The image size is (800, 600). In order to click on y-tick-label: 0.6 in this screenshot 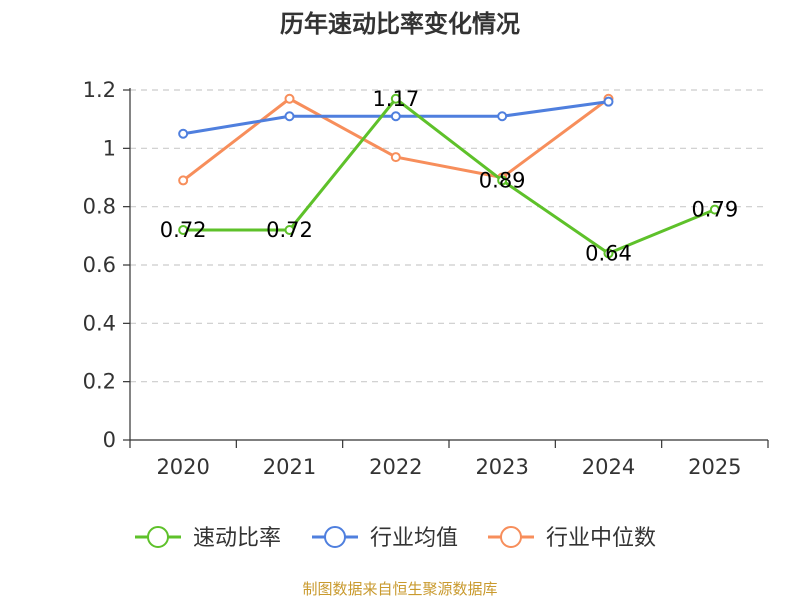, I will do `click(99, 265)`.